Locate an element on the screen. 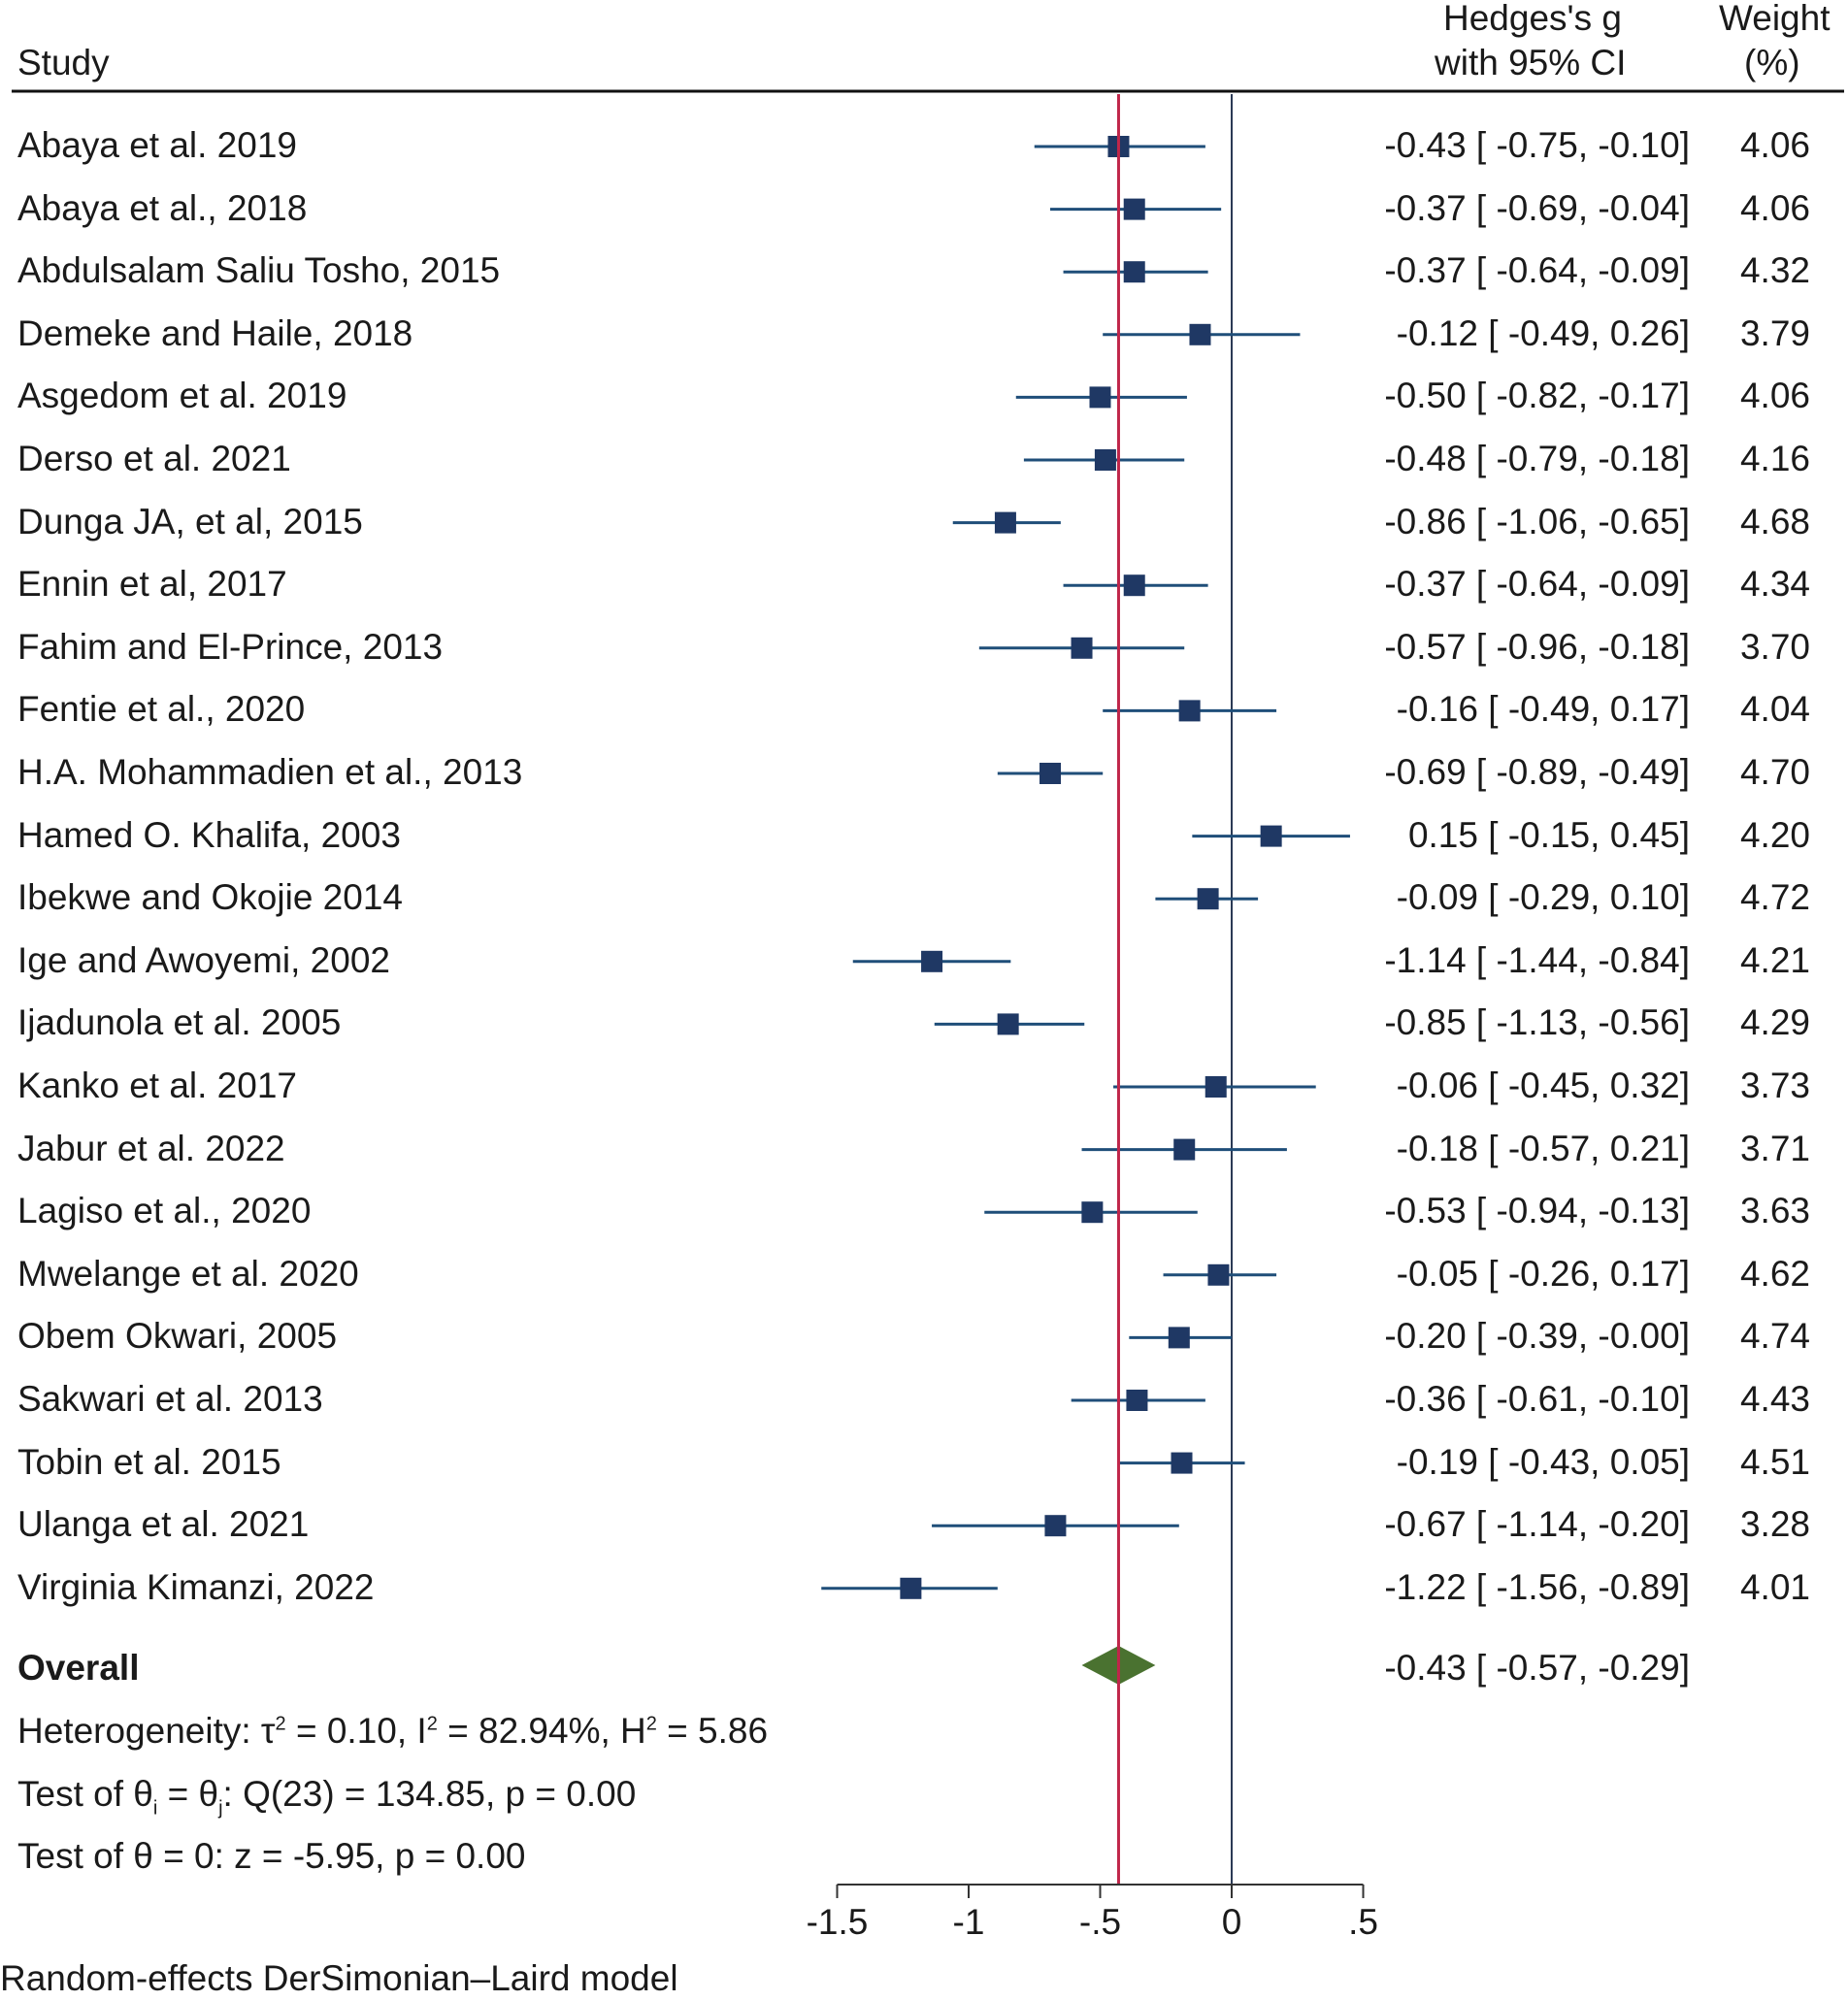 Image resolution: width=1848 pixels, height=2001 pixels. study-weight: 4.72 is located at coordinates (1774, 897).